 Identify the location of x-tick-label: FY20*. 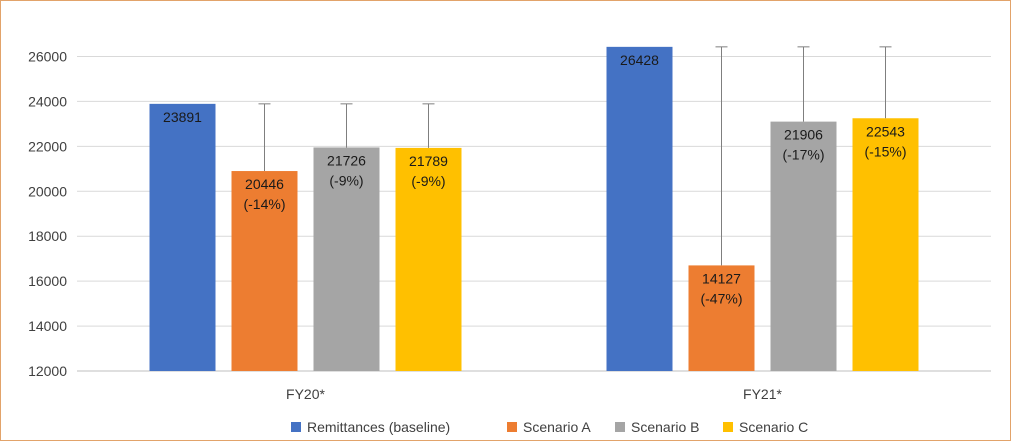
(305, 394).